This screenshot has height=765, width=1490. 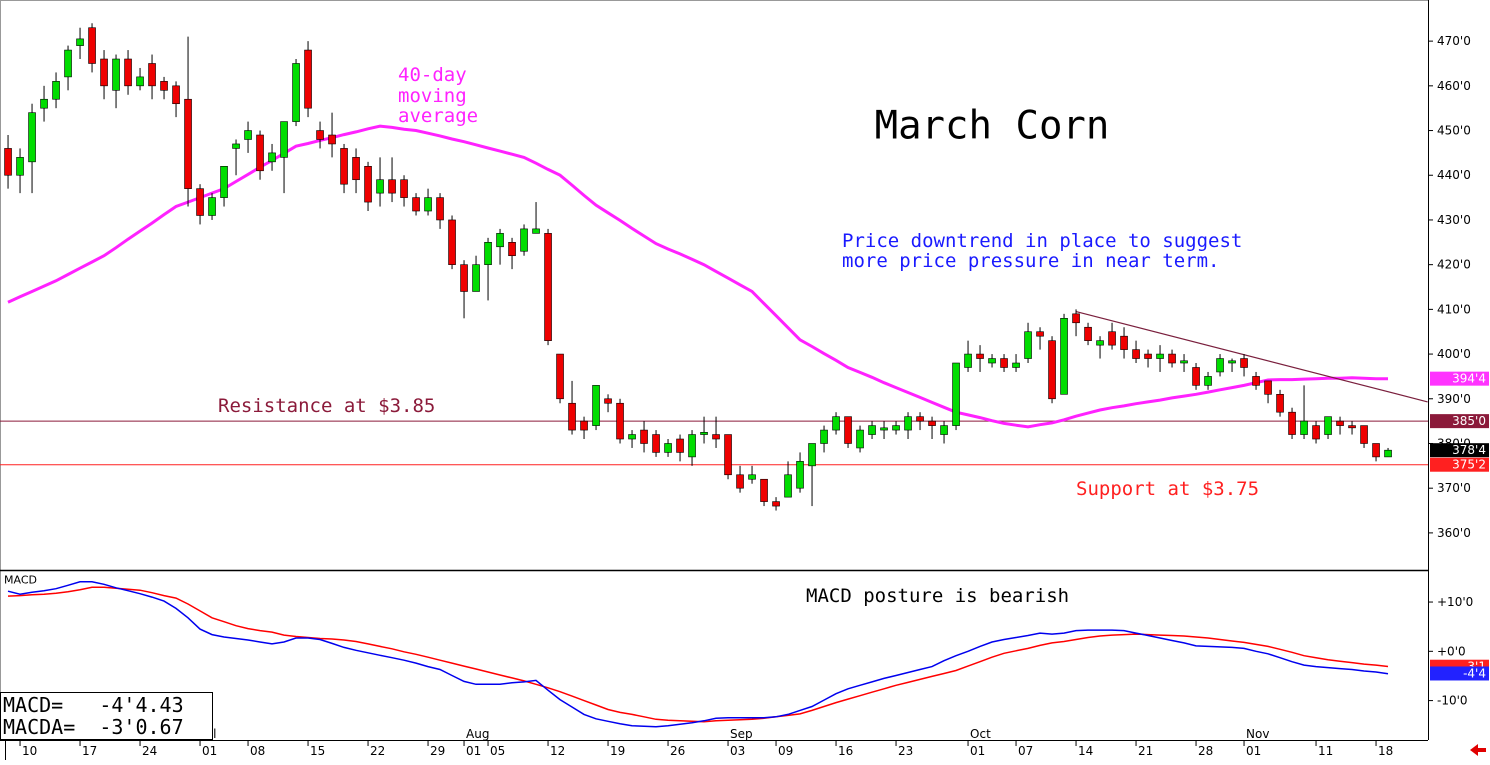 I want to click on x-tick-label: 24, so click(x=149, y=751).